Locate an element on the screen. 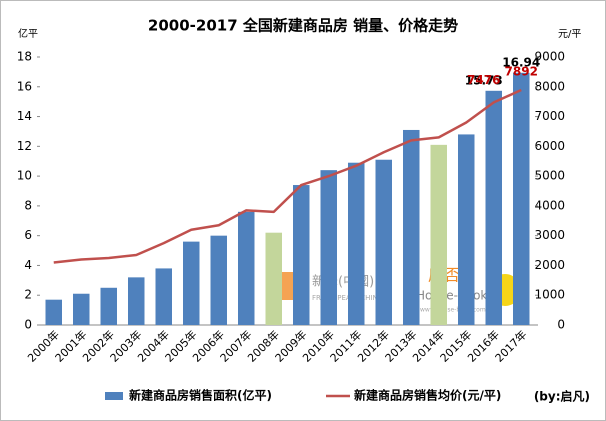 The image size is (606, 421). y2-tick-label: 0 is located at coordinates (561, 325).